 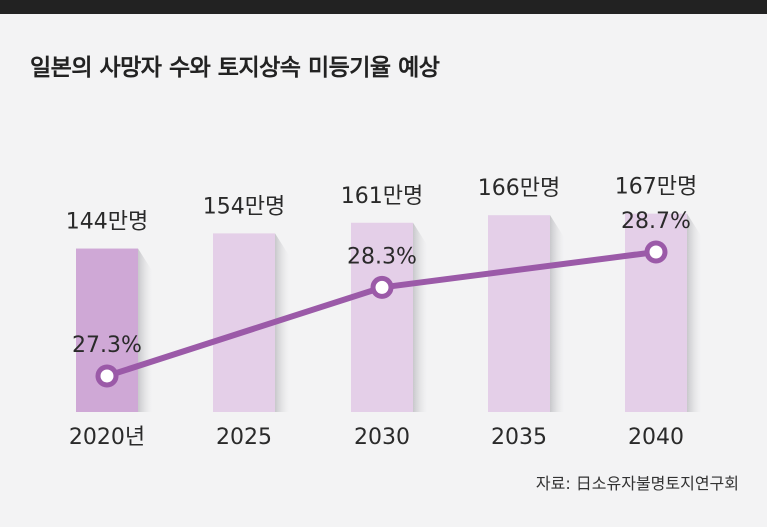 What do you see at coordinates (519, 188) in the screenshot?
I see `bar-value-label: 166만명` at bounding box center [519, 188].